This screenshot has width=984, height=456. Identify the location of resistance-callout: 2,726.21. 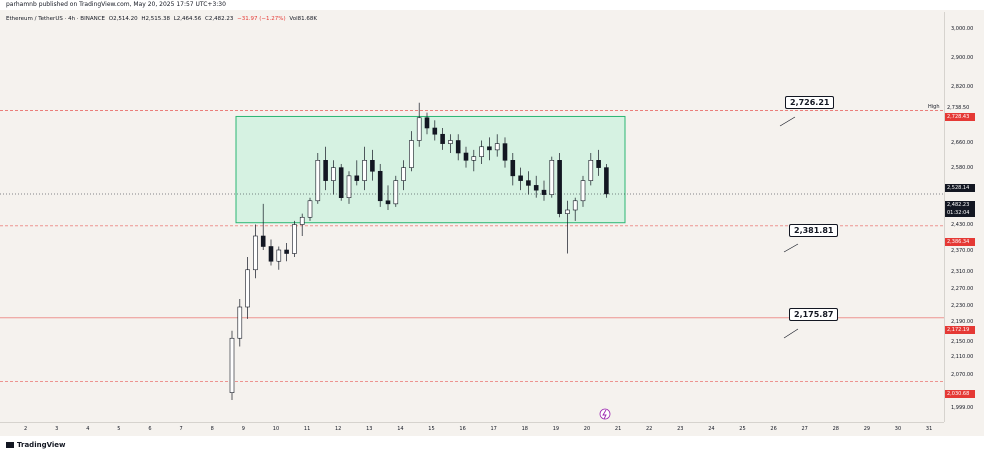
(810, 102).